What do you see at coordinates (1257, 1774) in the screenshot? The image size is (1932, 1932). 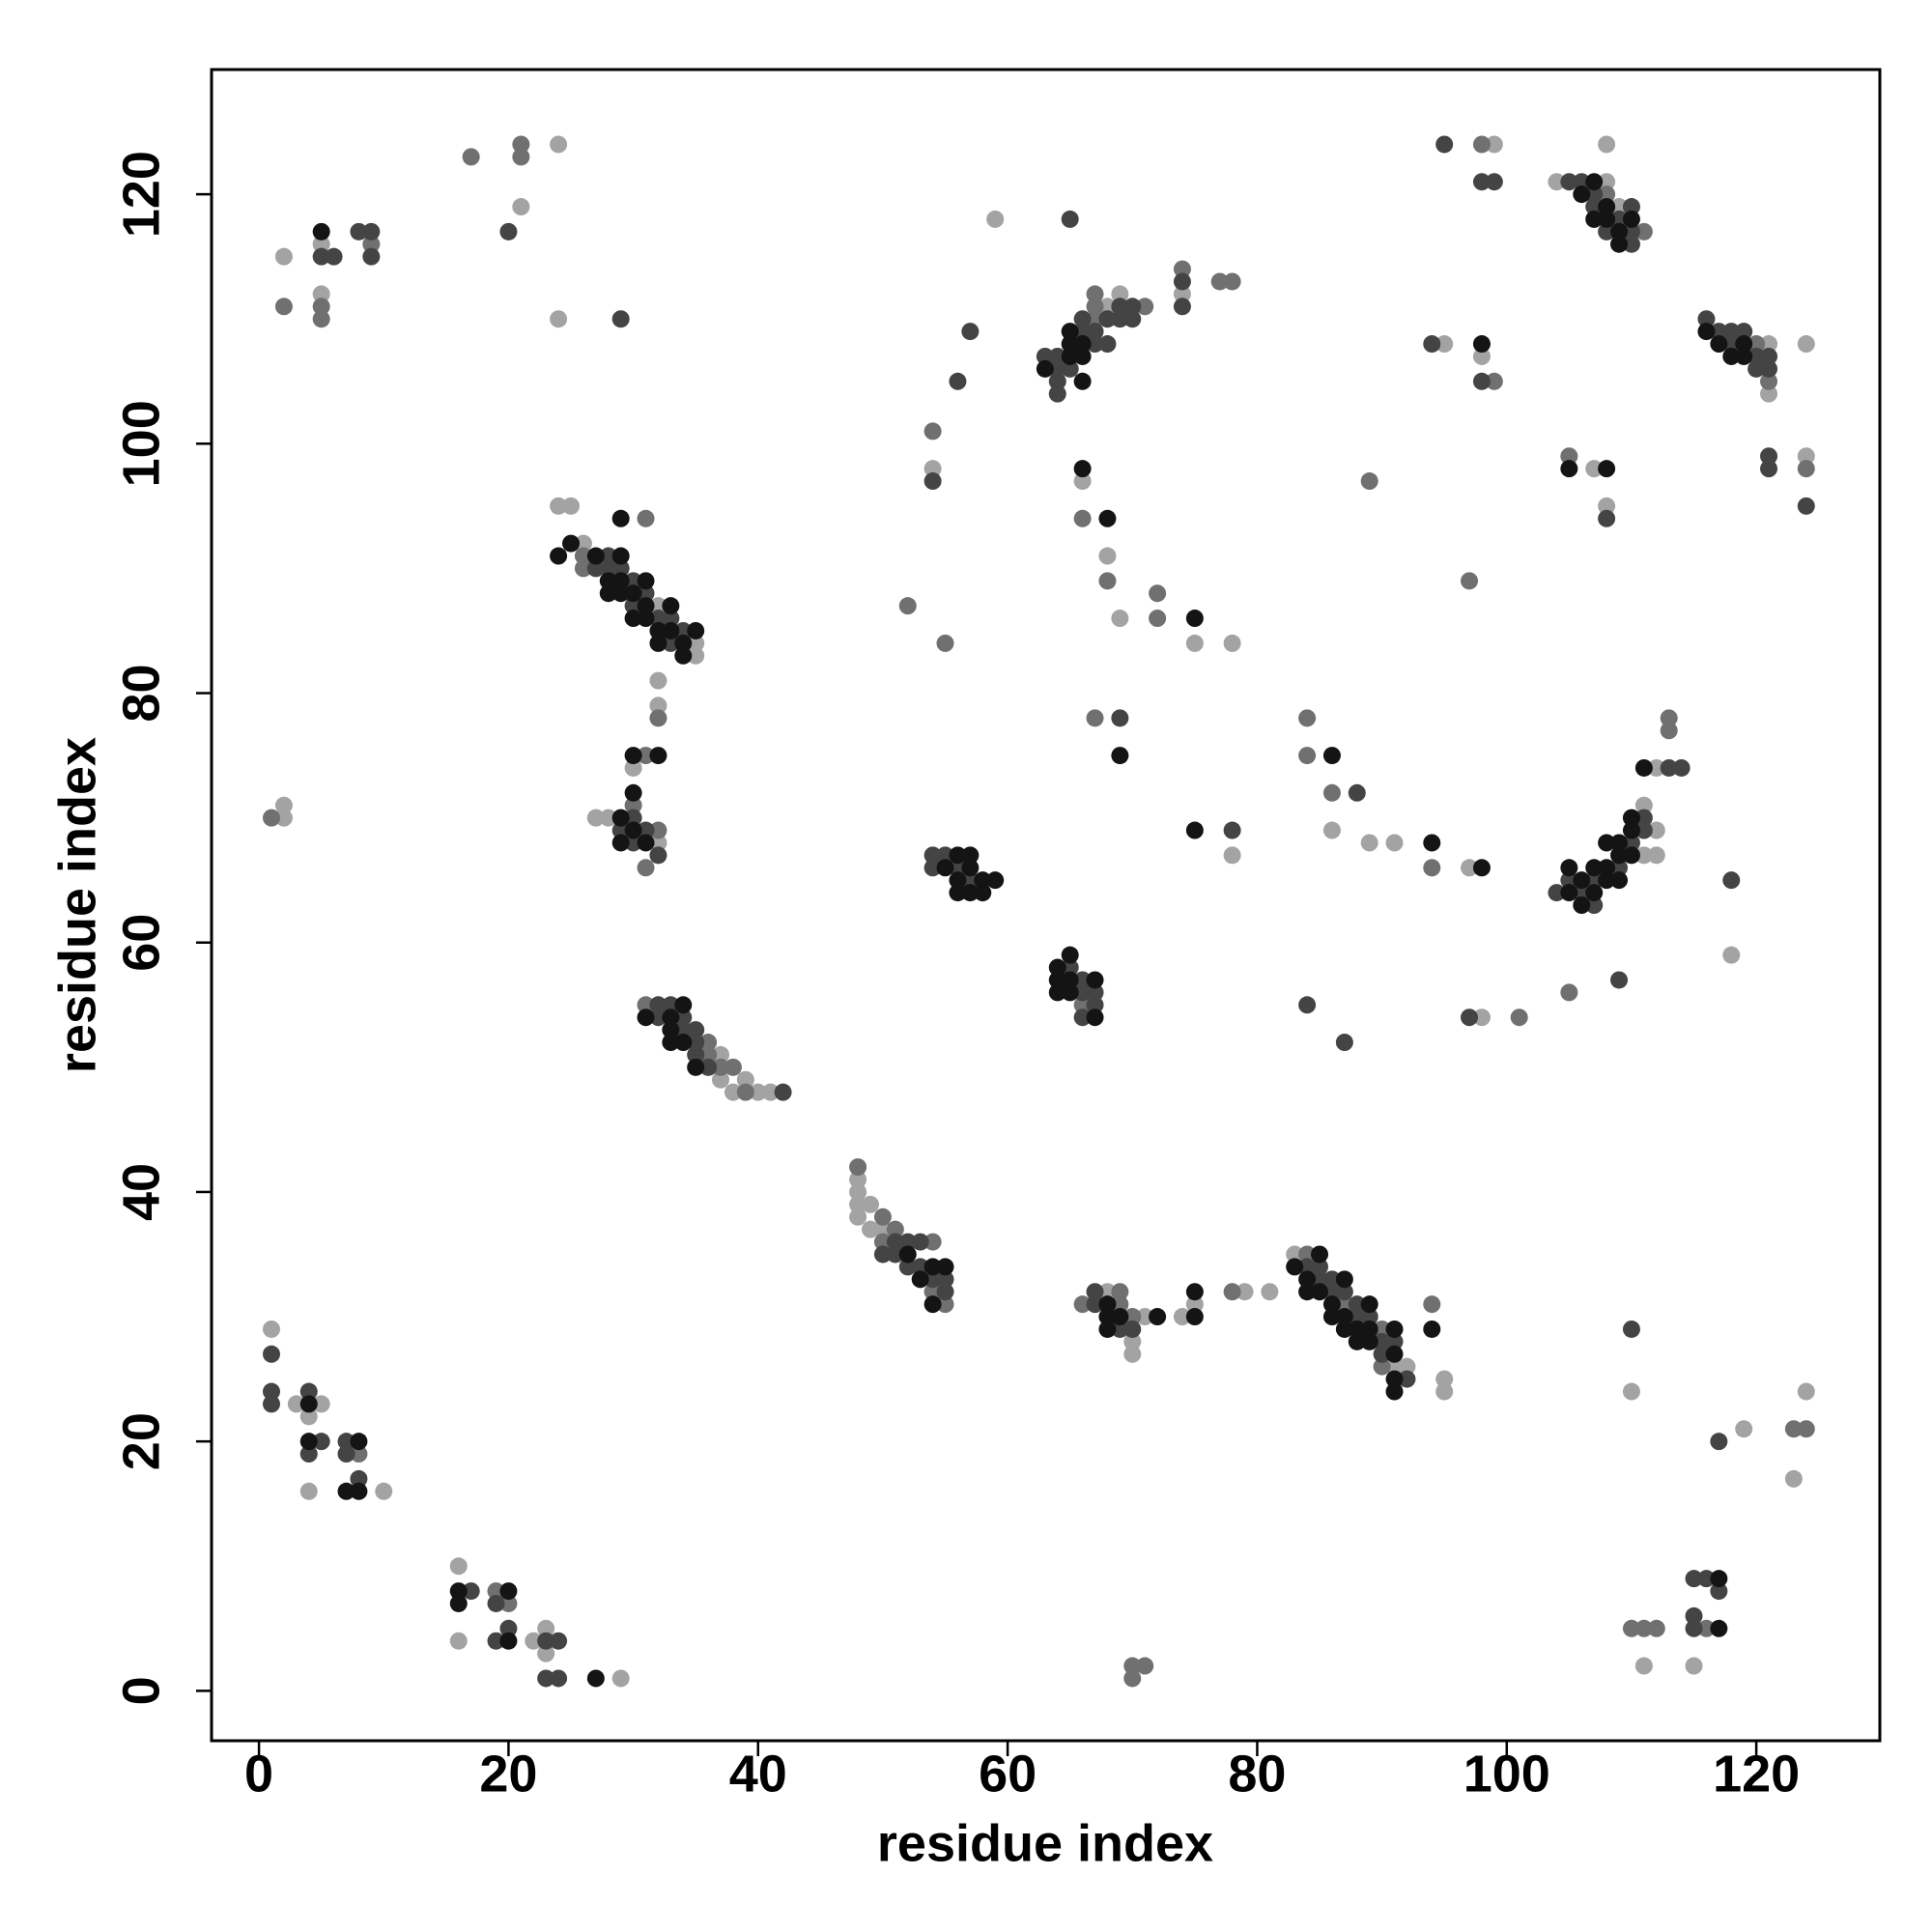 I see `x-tick-label: 80` at bounding box center [1257, 1774].